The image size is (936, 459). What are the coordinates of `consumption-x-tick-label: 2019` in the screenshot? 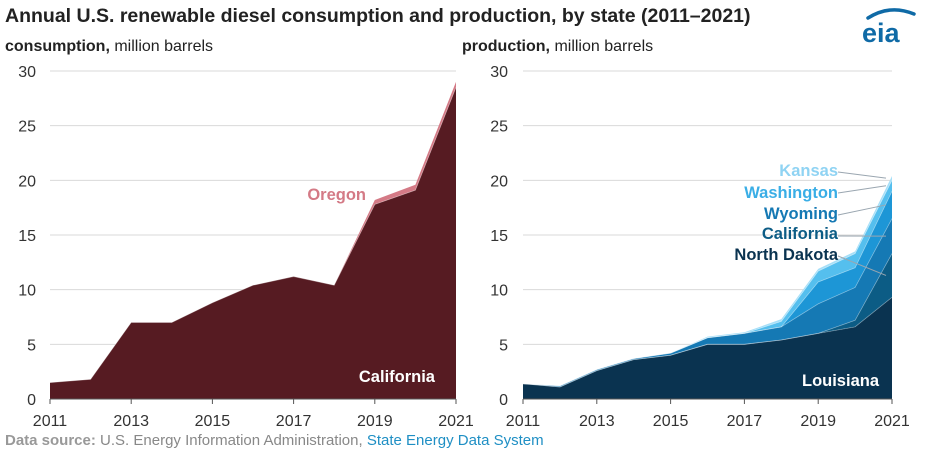 It's located at (375, 421).